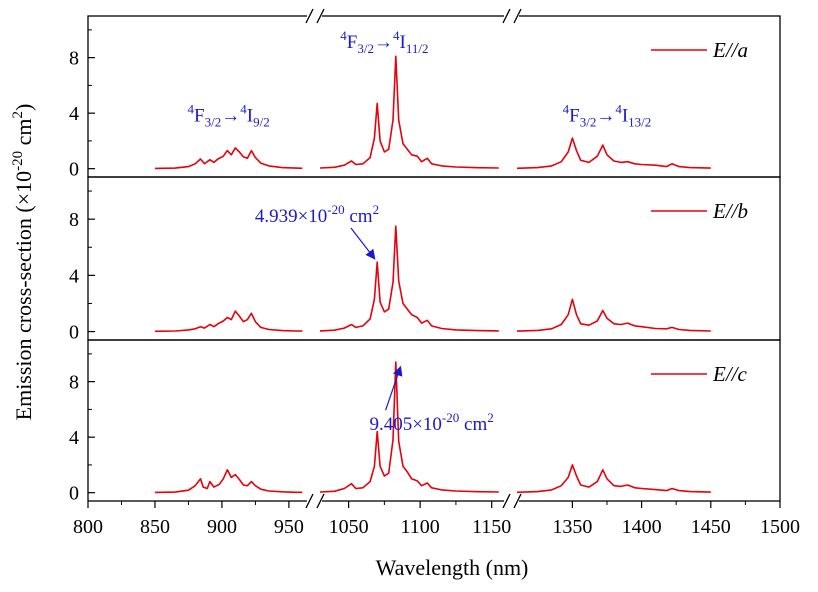  I want to click on x-tick-label: 900, so click(222, 527).